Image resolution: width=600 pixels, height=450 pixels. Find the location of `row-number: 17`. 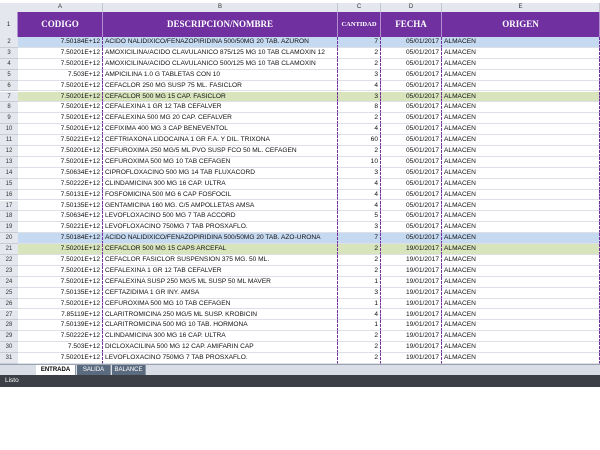

row-number: 17 is located at coordinates (9, 206).